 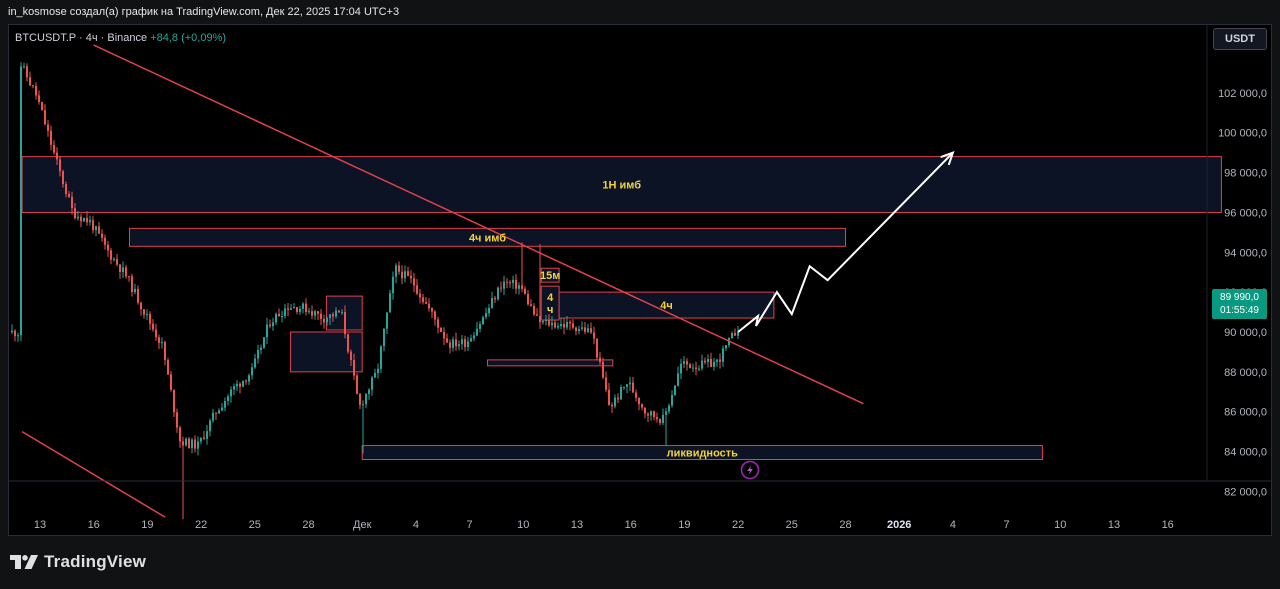 I want to click on symbol-name: BTCUSDT.P, so click(x=45, y=38).